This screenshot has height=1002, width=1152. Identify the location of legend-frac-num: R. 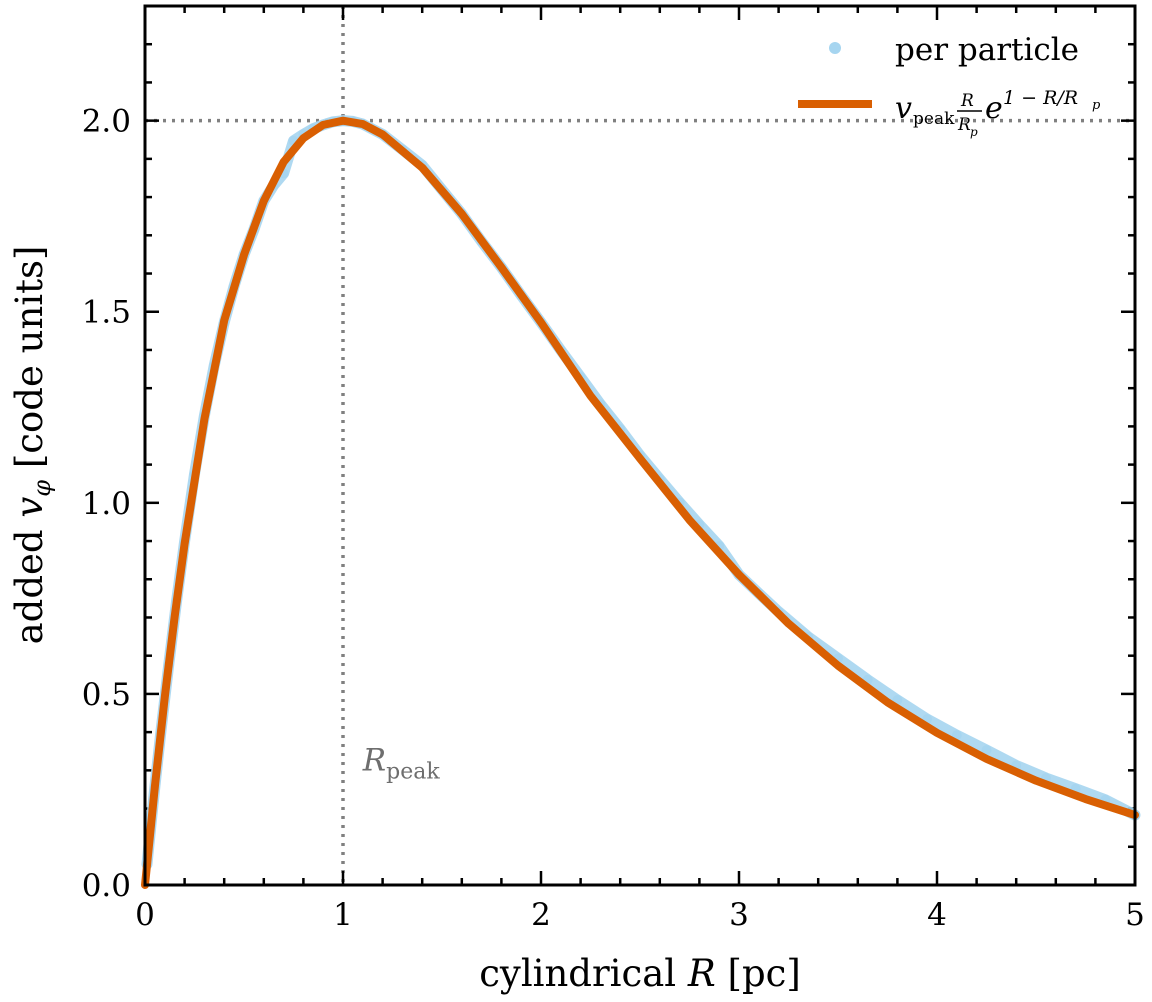
(967, 101).